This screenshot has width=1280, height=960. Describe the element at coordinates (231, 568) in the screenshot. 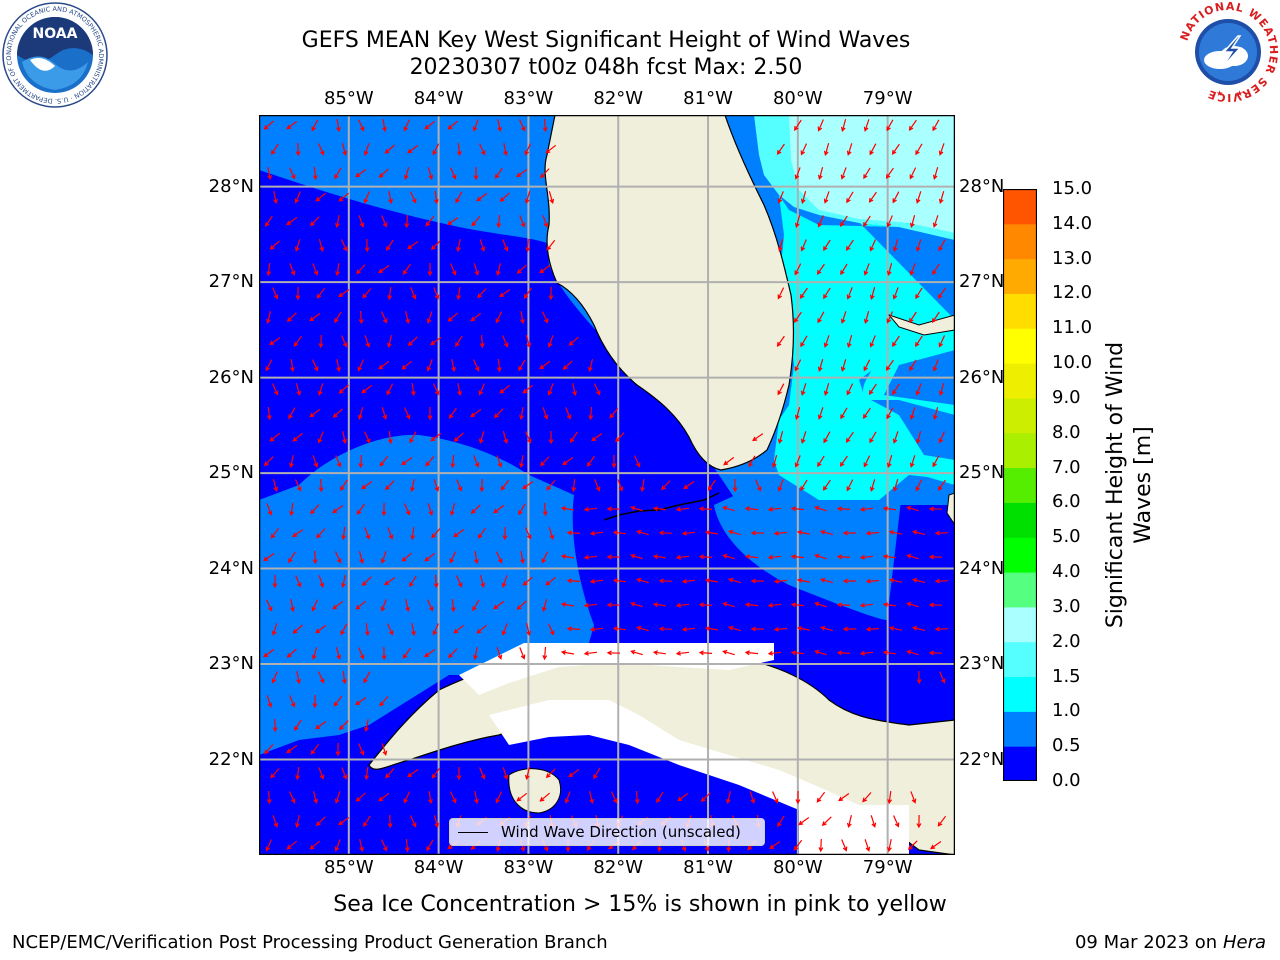

I see `lat-tick-label-left: 24°N` at that location.